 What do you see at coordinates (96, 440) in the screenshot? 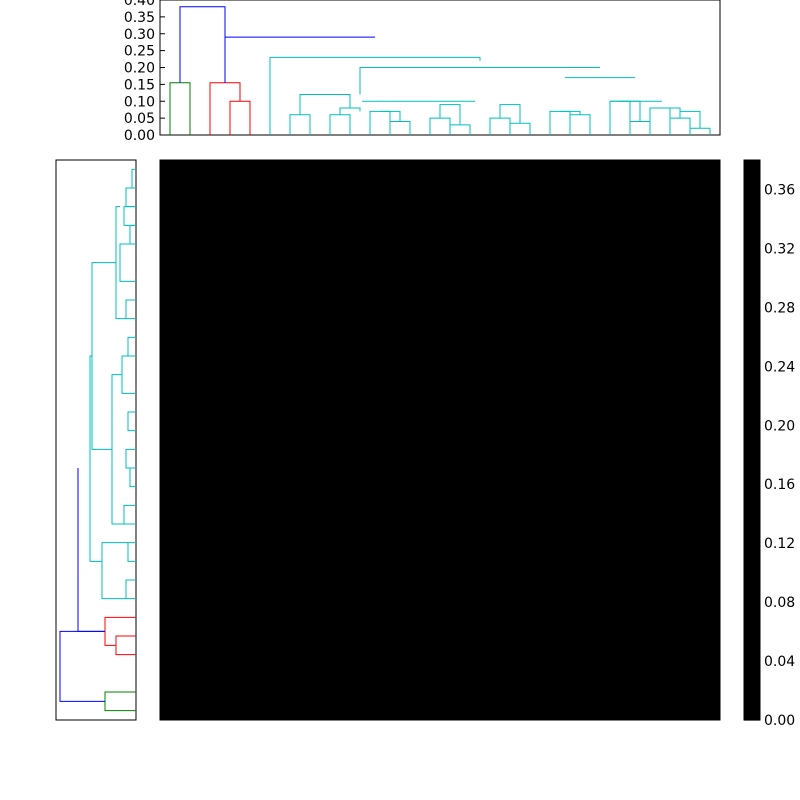
I see `left-dendrogram` at bounding box center [96, 440].